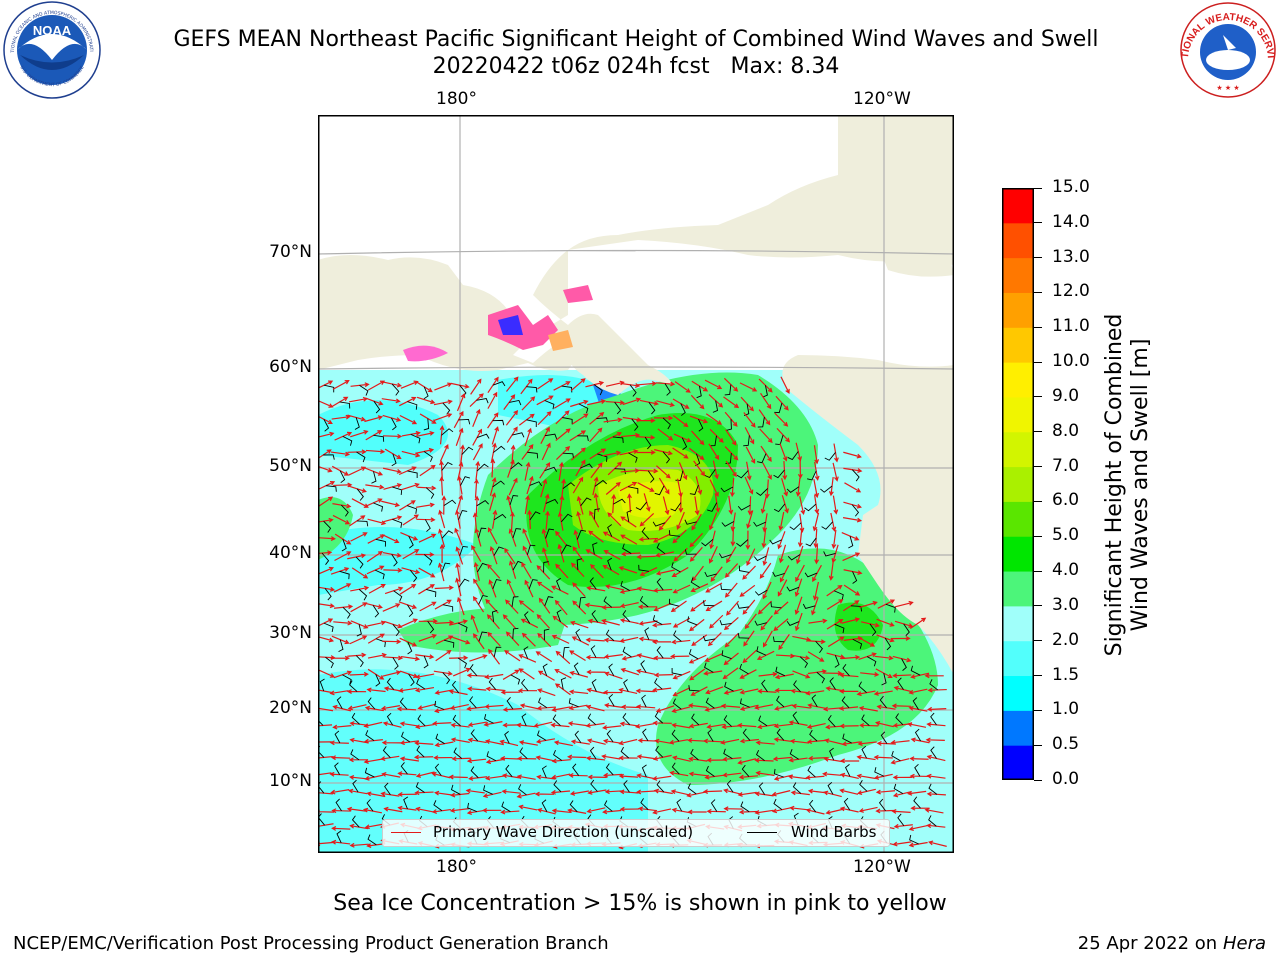 This screenshot has width=1280, height=960. What do you see at coordinates (335, 528) in the screenshot?
I see `storm-west-edge` at bounding box center [335, 528].